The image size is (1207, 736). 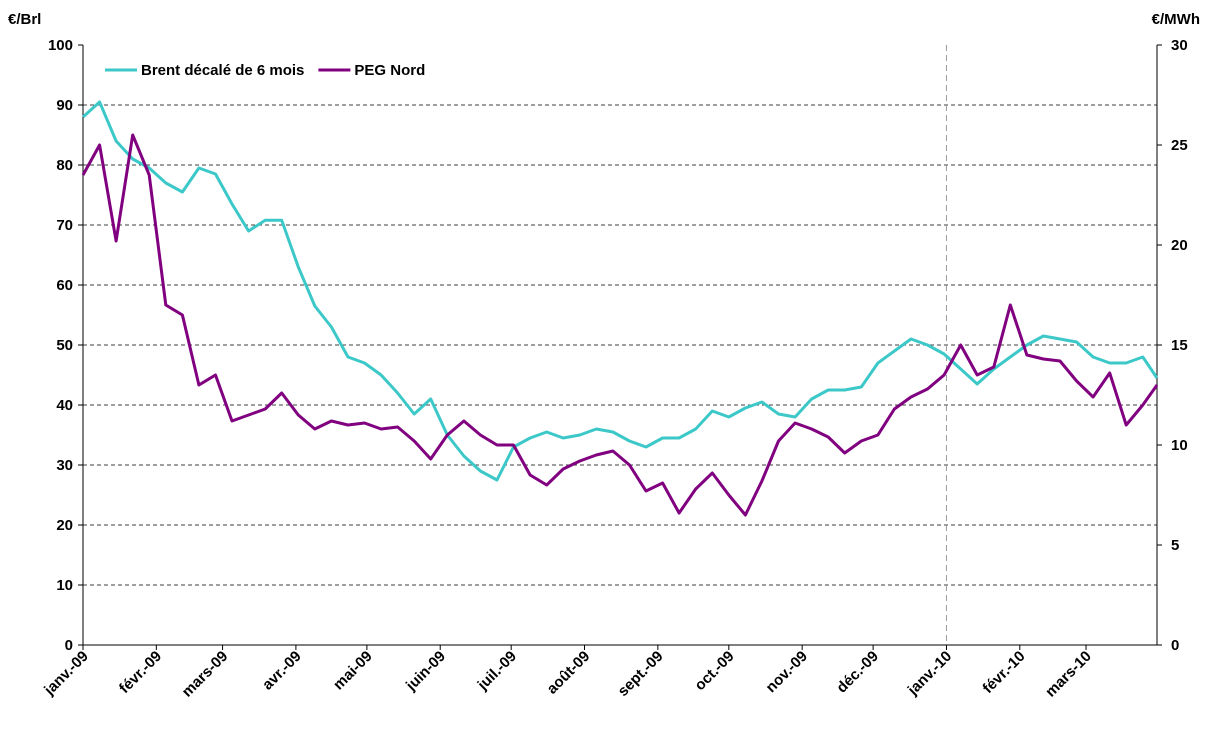 I want to click on y-tick-label: 0, so click(x=69, y=645).